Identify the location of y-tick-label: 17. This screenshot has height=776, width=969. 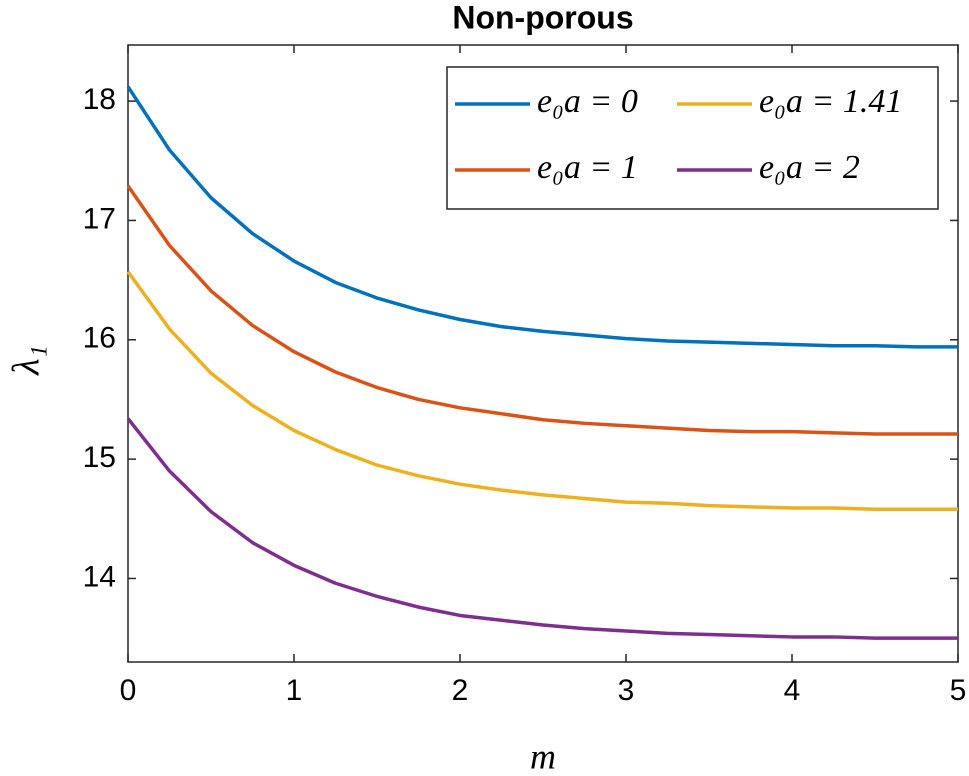
(99, 218).